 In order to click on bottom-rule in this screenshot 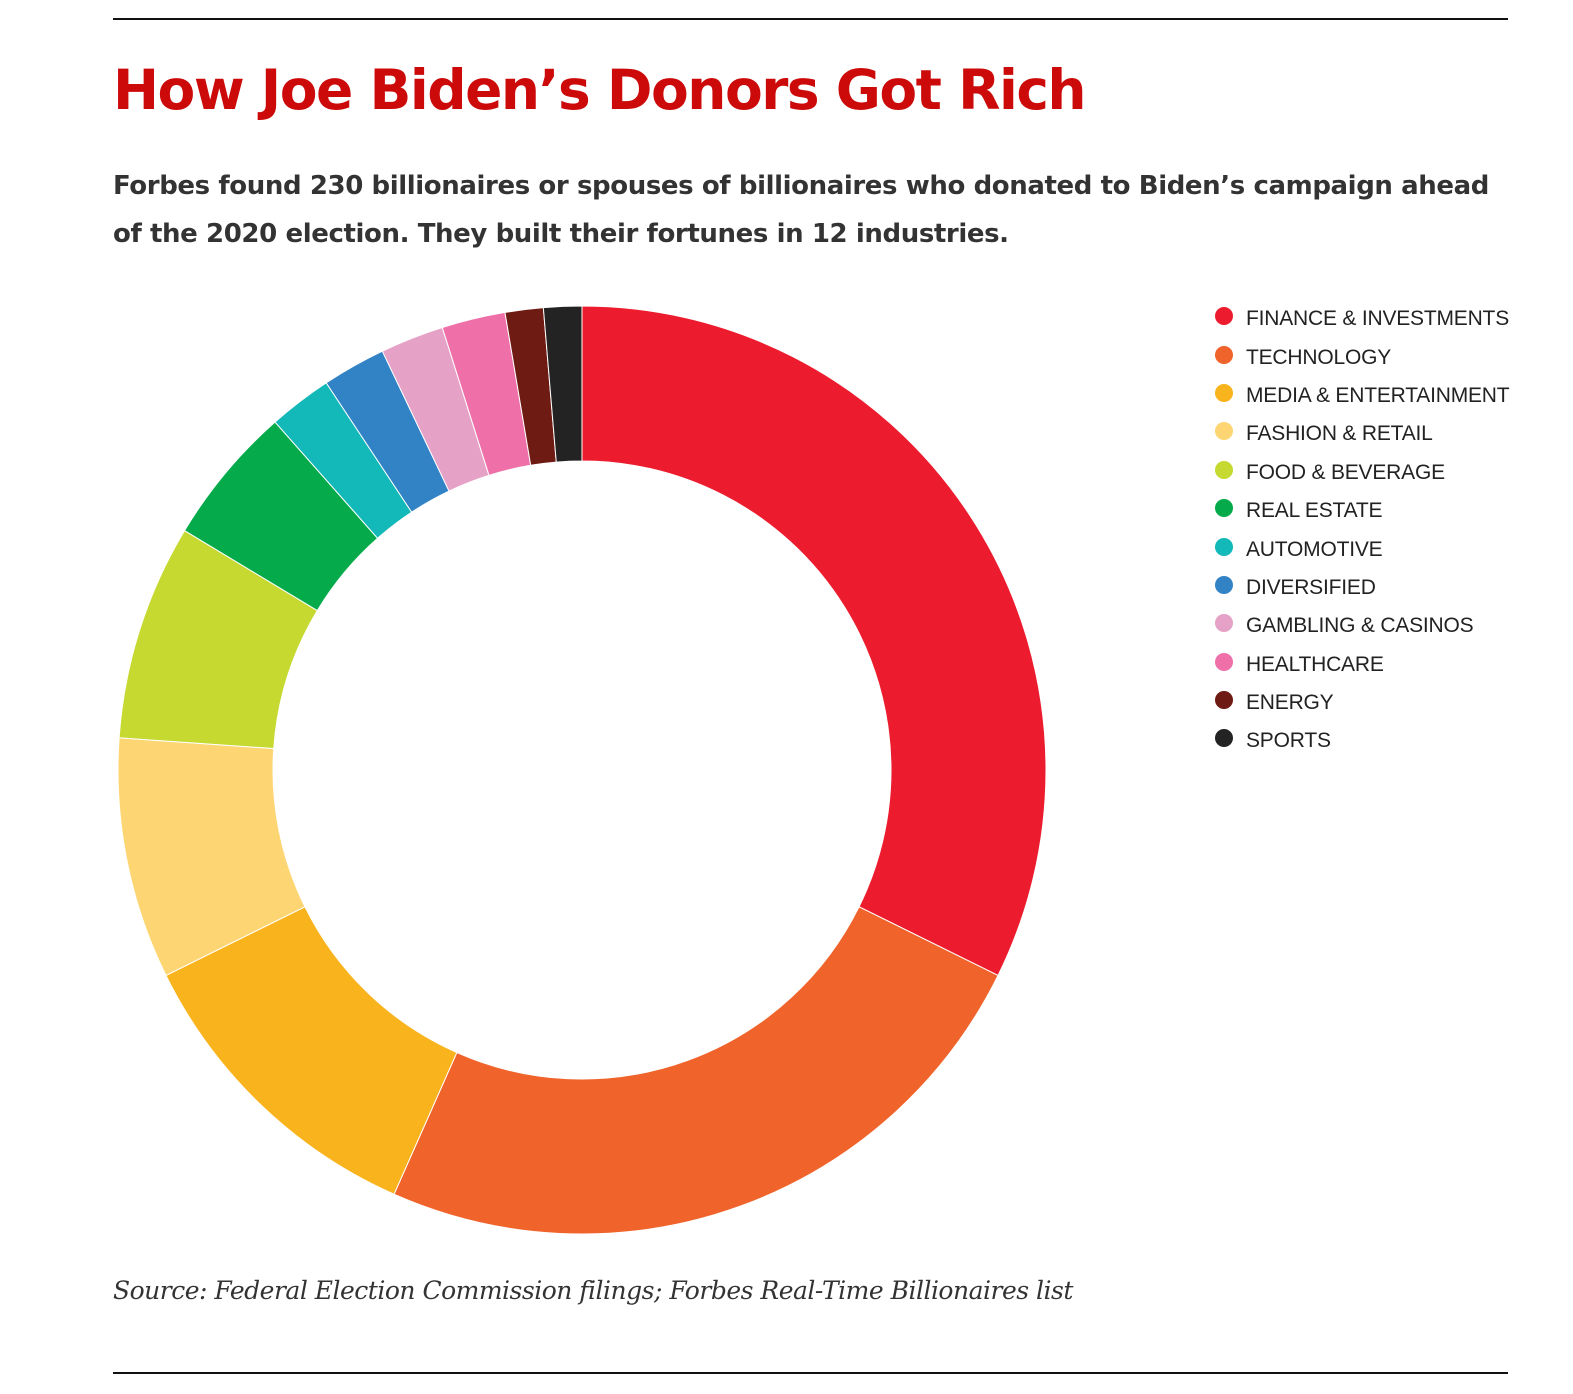, I will do `click(810, 1373)`.